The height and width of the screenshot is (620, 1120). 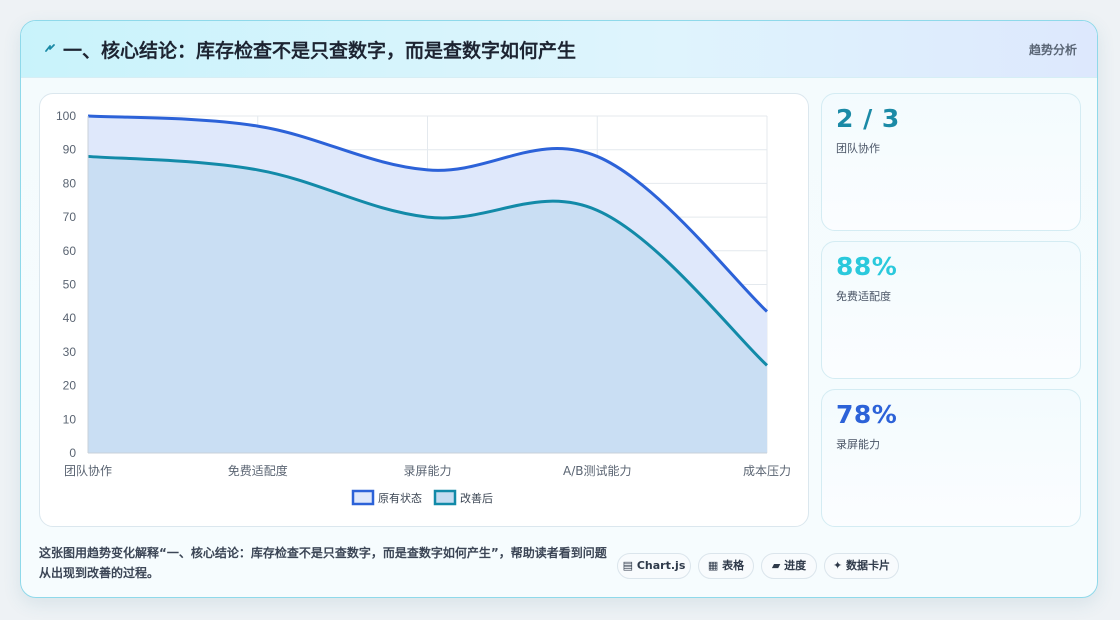 What do you see at coordinates (320, 51) in the screenshot?
I see `page-title: 一、核心结论：库存检查不是只查数字，而是查数字如何产生` at bounding box center [320, 51].